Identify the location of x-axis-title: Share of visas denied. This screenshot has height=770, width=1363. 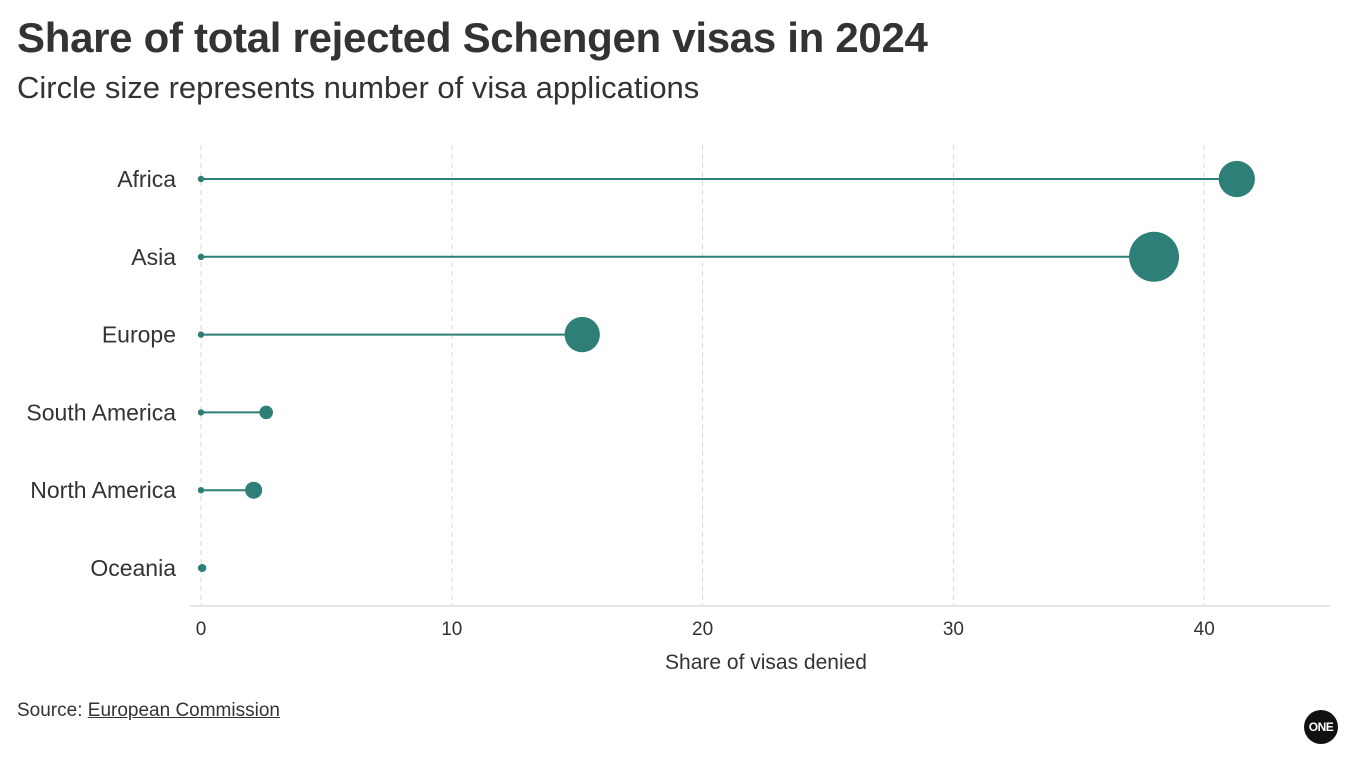
(766, 662).